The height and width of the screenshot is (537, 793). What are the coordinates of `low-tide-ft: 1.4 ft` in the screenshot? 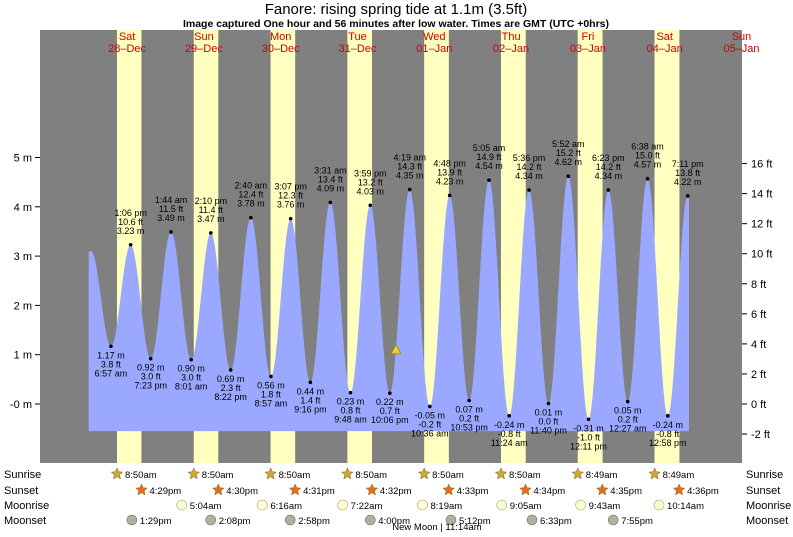 It's located at (310, 400).